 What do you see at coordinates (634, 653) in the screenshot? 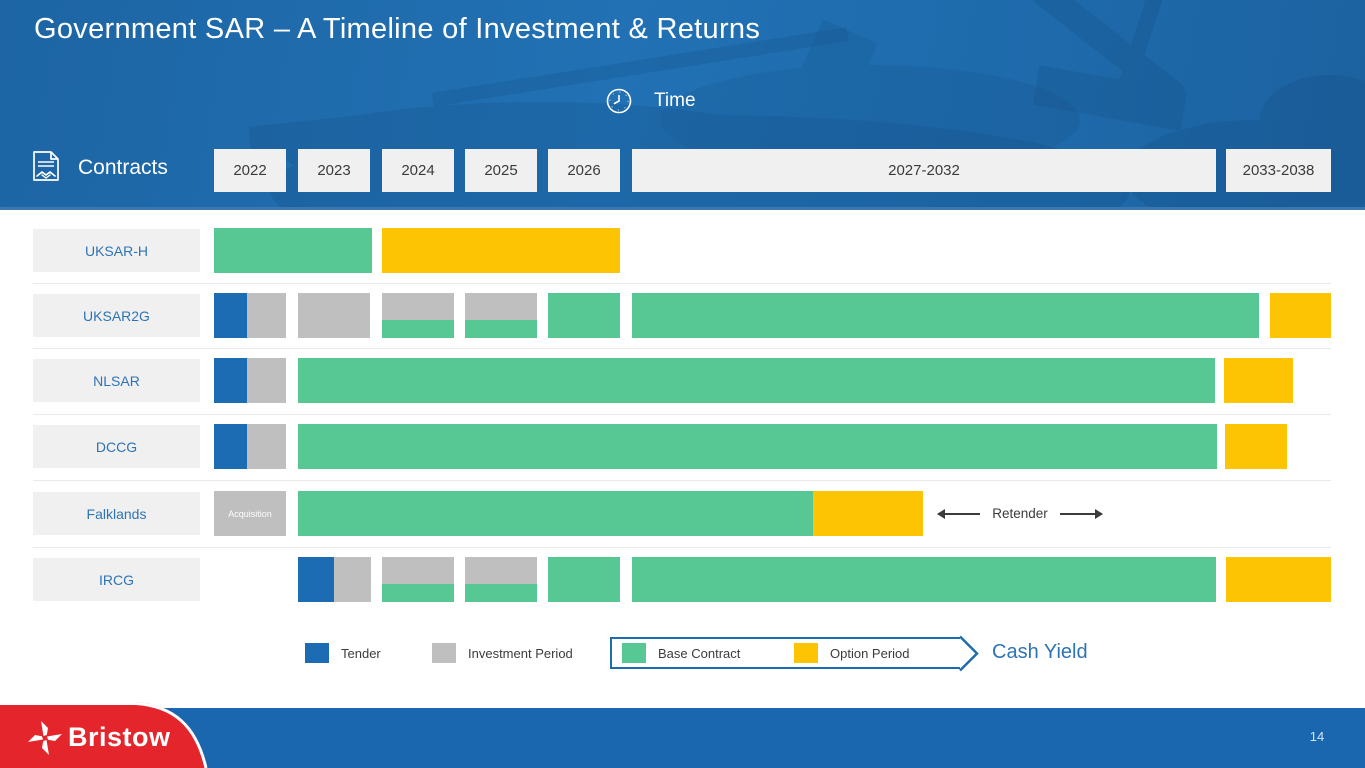
I see `base-contract-swatch` at bounding box center [634, 653].